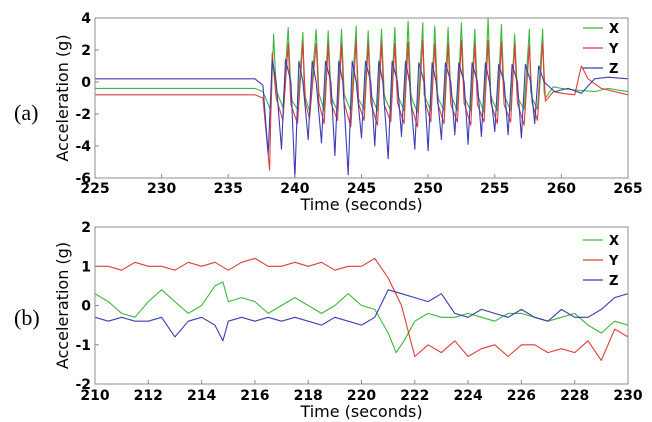  Describe the element at coordinates (294, 189) in the screenshot. I see `x-tick-label: 240` at that location.